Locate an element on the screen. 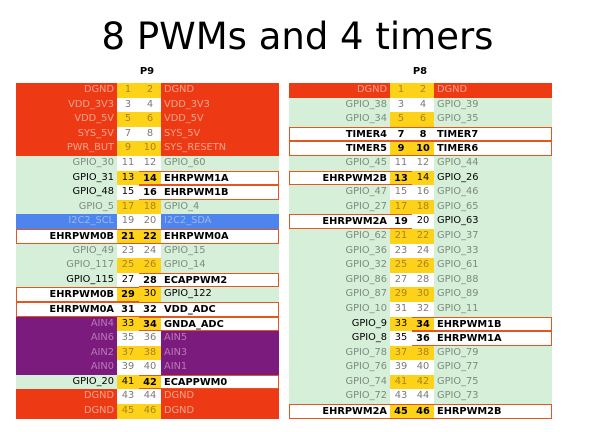 The image size is (595, 432). pin-number-right: 40 is located at coordinates (423, 367).